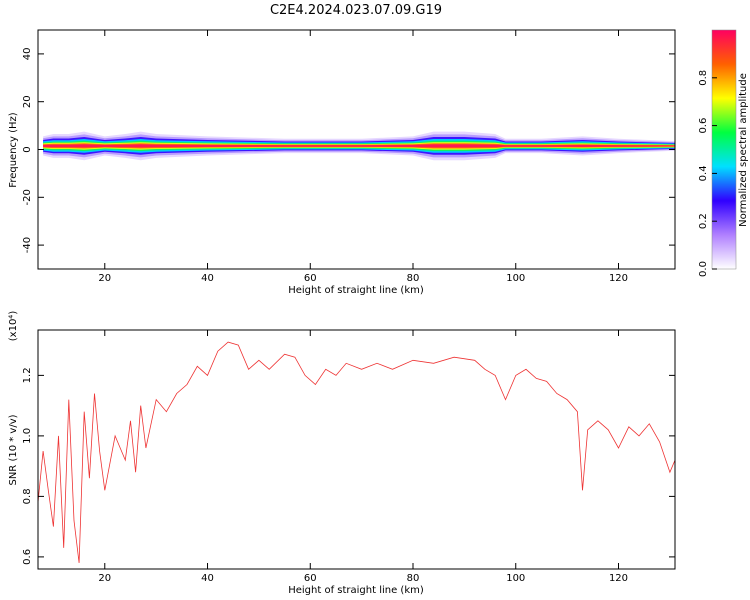  I want to click on snr-y-tick-label: 0.6, so click(27, 557).